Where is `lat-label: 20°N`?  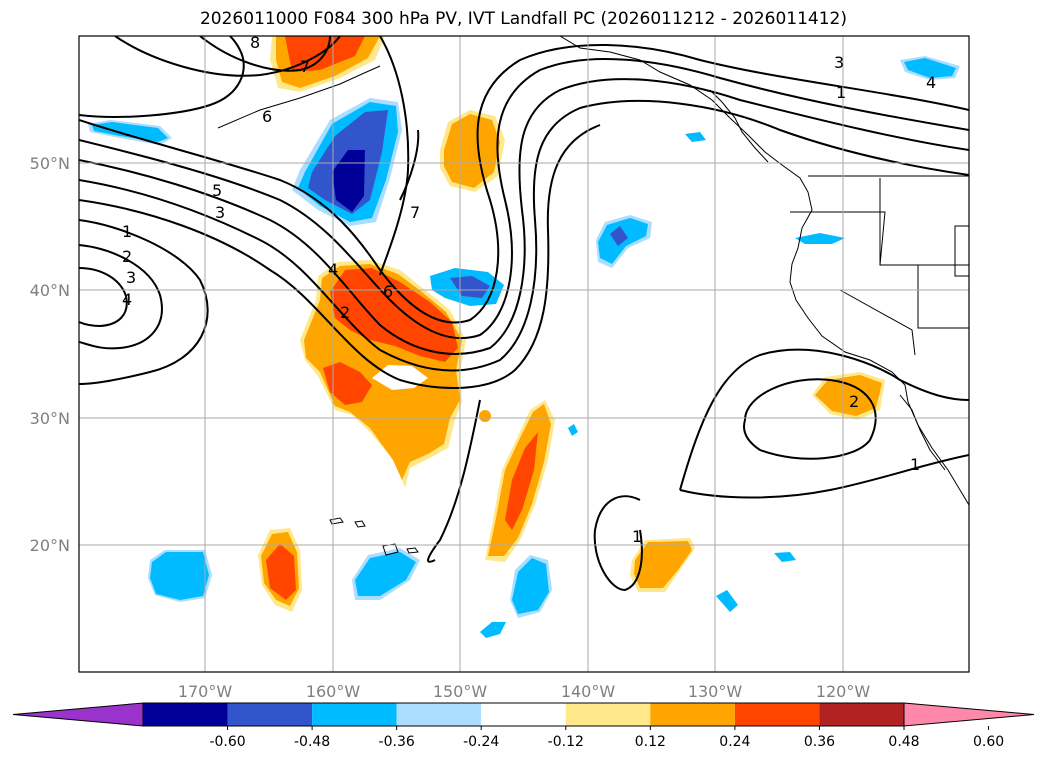 lat-label: 20°N is located at coordinates (50, 545).